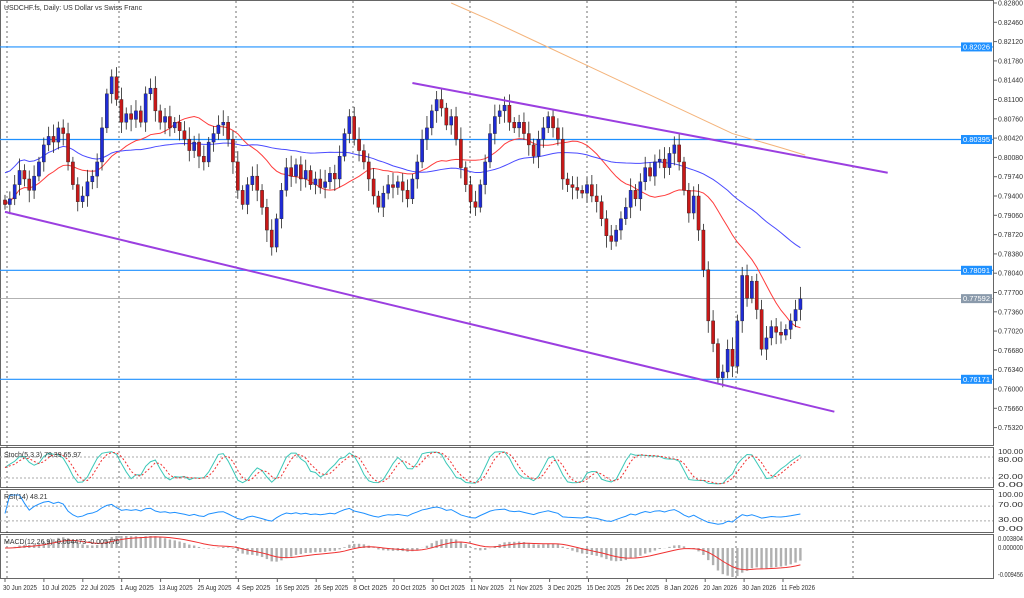 The width and height of the screenshot is (1024, 598). What do you see at coordinates (604, 588) in the screenshot?
I see `x-tick-label: 15 Dec 2025` at bounding box center [604, 588].